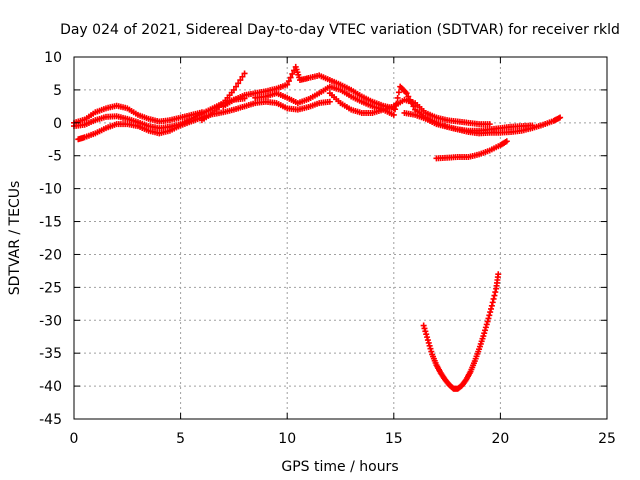 Image resolution: width=640 pixels, height=480 pixels. I want to click on y-tick-label: -45, so click(50, 420).